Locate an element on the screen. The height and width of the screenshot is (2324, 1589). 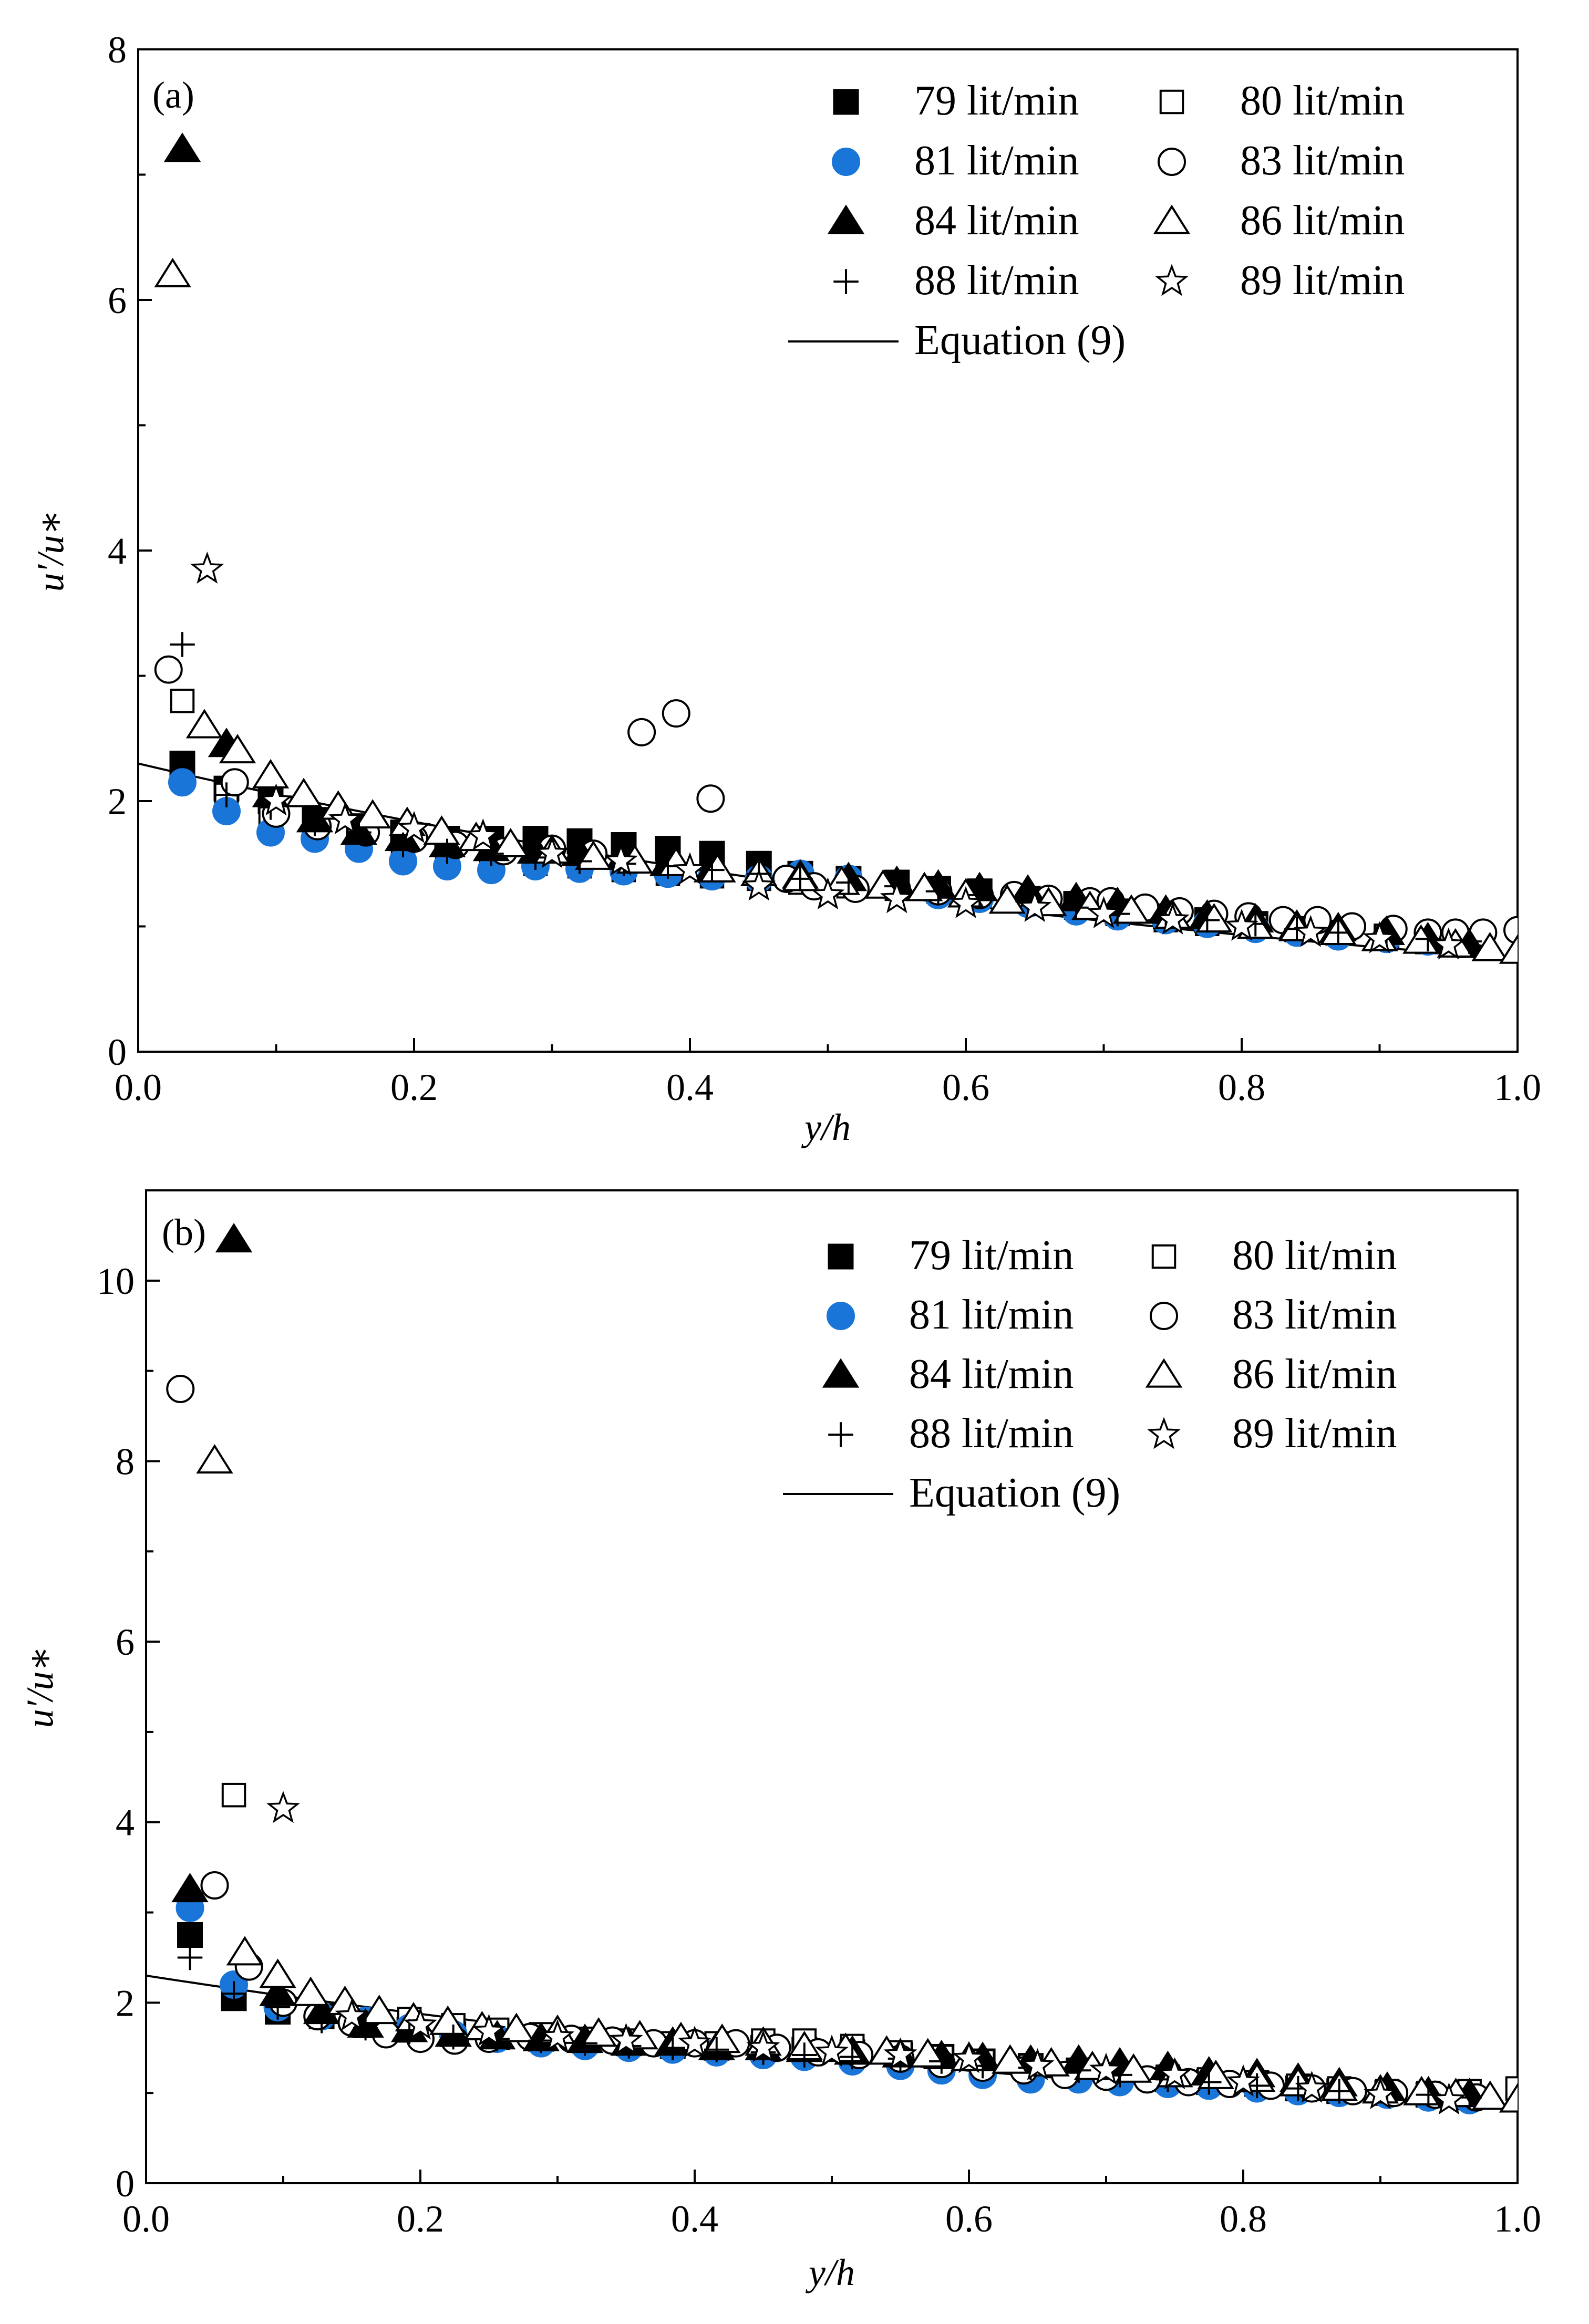
y-tick-label: 8 is located at coordinates (125, 1461).